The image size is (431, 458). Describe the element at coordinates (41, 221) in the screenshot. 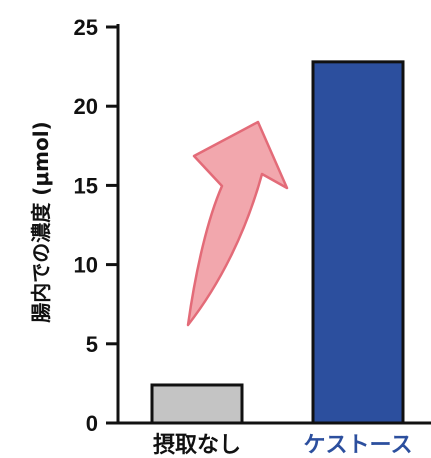

I see `y-axis-label: 腸内での濃度 (μmol)` at that location.